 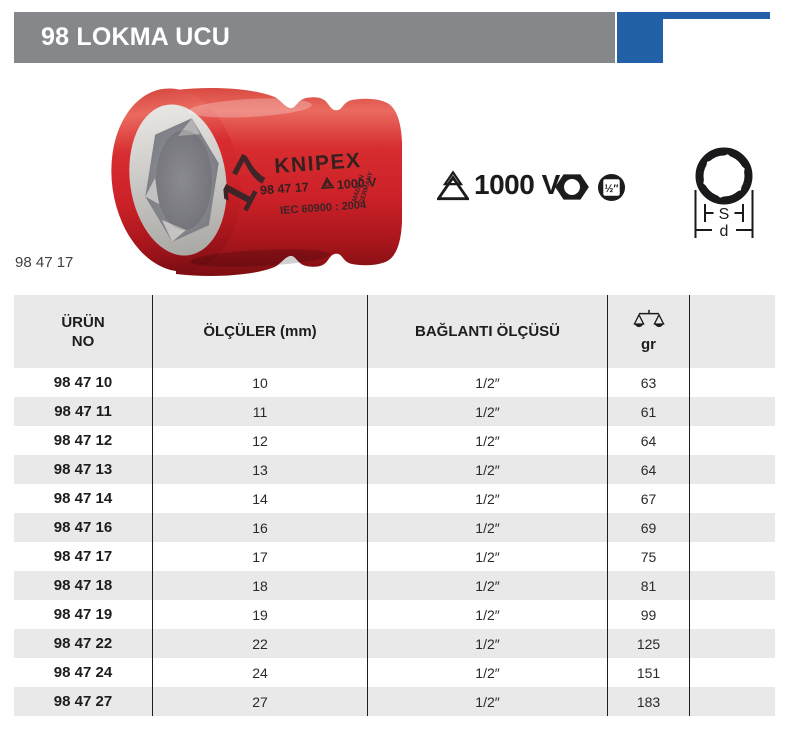 What do you see at coordinates (83, 331) in the screenshot?
I see `header-product-no: ÜRÜN NO` at bounding box center [83, 331].